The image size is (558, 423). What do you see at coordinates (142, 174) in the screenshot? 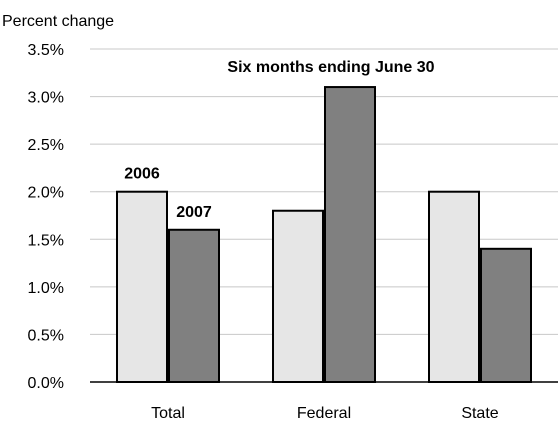
I see `series-label-2006: 2006` at bounding box center [142, 174].